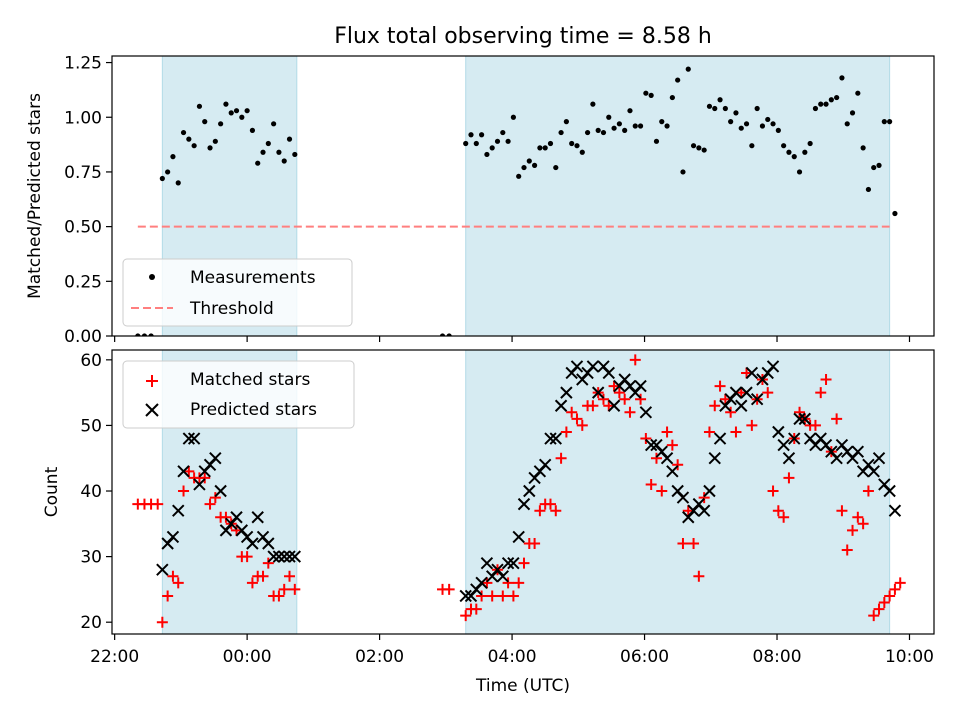 The width and height of the screenshot is (960, 720). I want to click on bottom-y-ticks: 20 30 40 50 60, so click(96, 492).